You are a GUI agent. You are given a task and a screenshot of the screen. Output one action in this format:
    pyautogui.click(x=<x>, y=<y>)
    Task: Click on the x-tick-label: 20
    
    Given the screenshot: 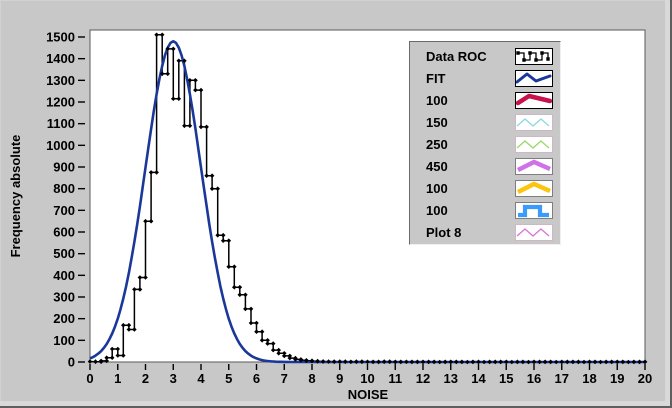 What is the action you would take?
    pyautogui.click(x=645, y=378)
    